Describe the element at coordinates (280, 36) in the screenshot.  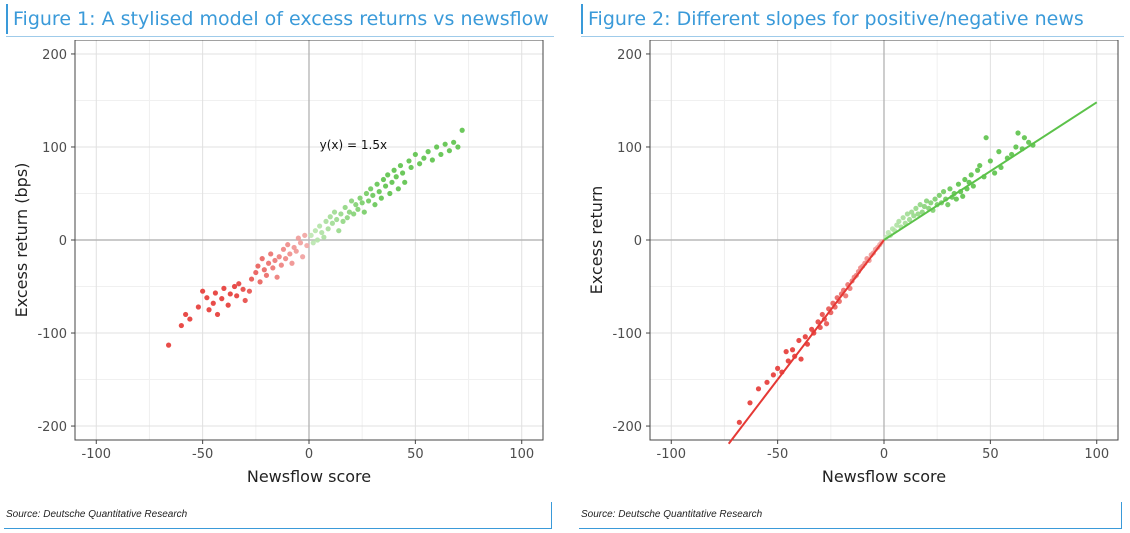
I see `figure-1-title-rule` at that location.